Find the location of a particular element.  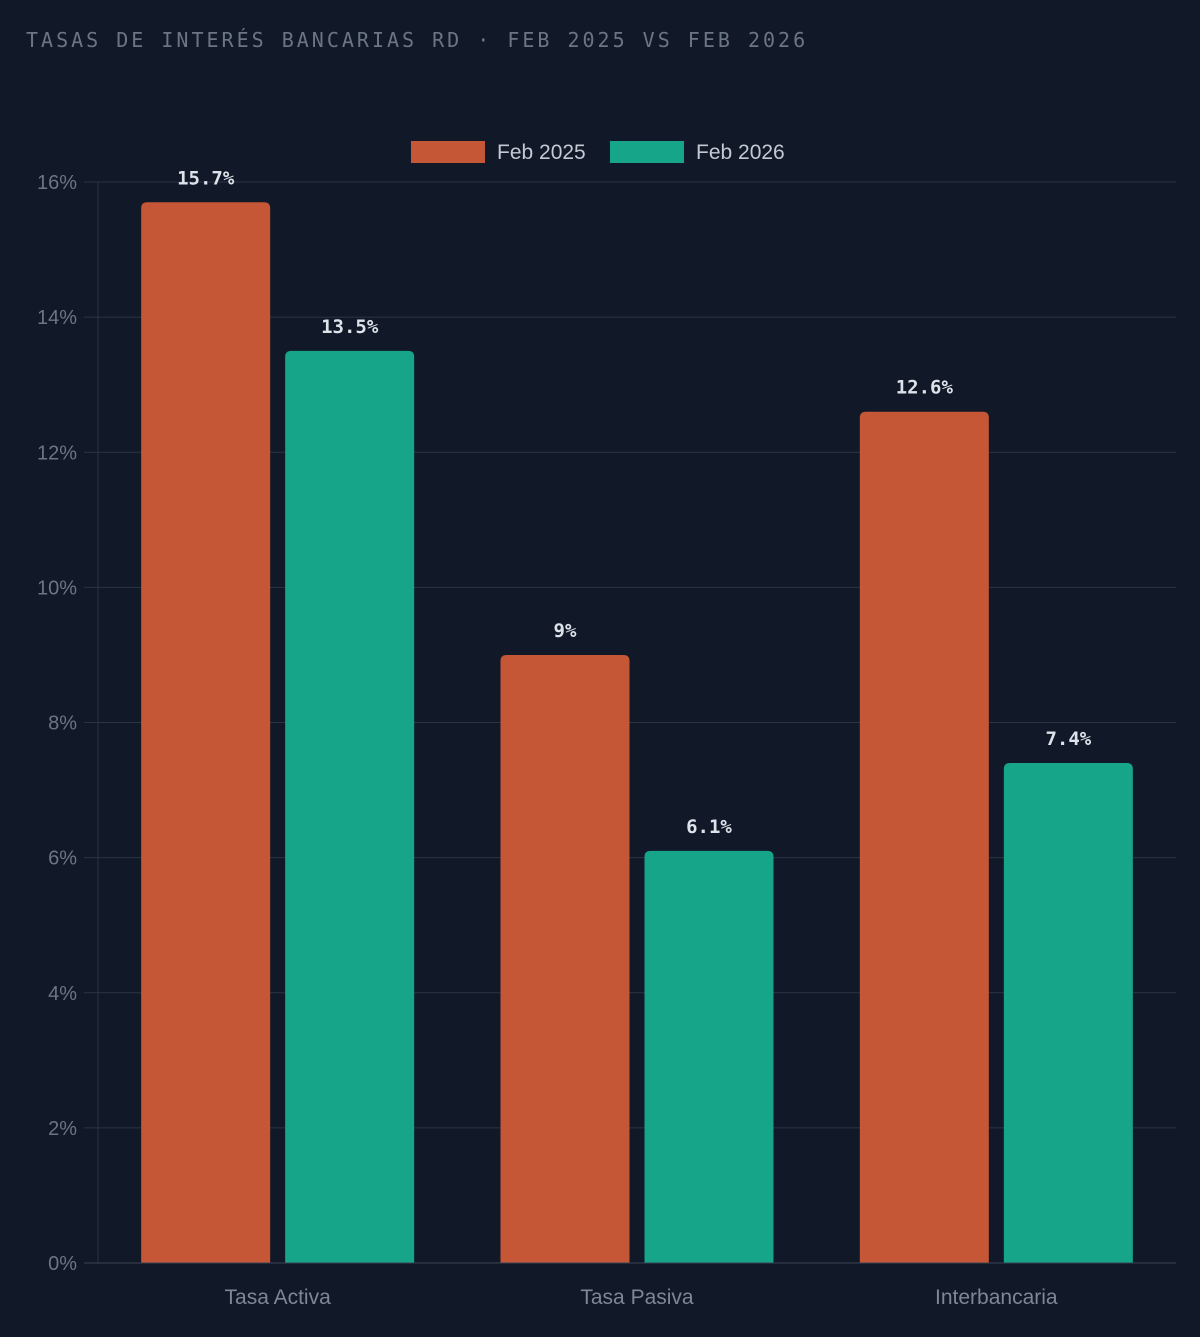

legend: Feb 2025 Feb 2026 is located at coordinates (598, 152).